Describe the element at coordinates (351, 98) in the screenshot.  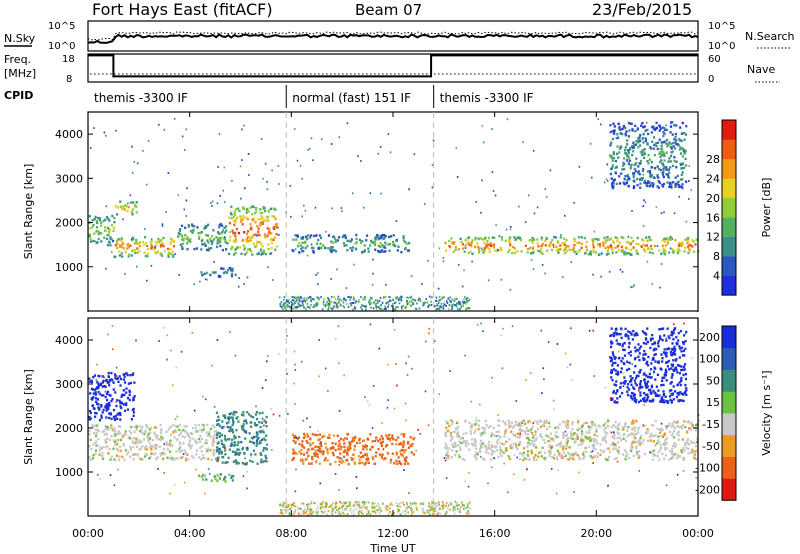
I see `cpid-segment-label: normal (fast) 151 IF` at that location.